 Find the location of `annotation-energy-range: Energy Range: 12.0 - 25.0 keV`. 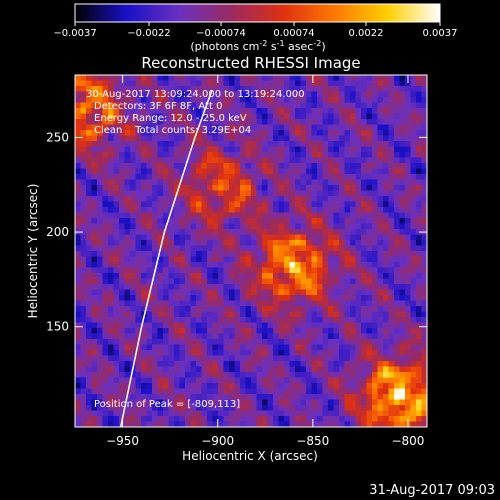

annotation-energy-range: Energy Range: 12.0 - 25.0 keV is located at coordinates (170, 118).